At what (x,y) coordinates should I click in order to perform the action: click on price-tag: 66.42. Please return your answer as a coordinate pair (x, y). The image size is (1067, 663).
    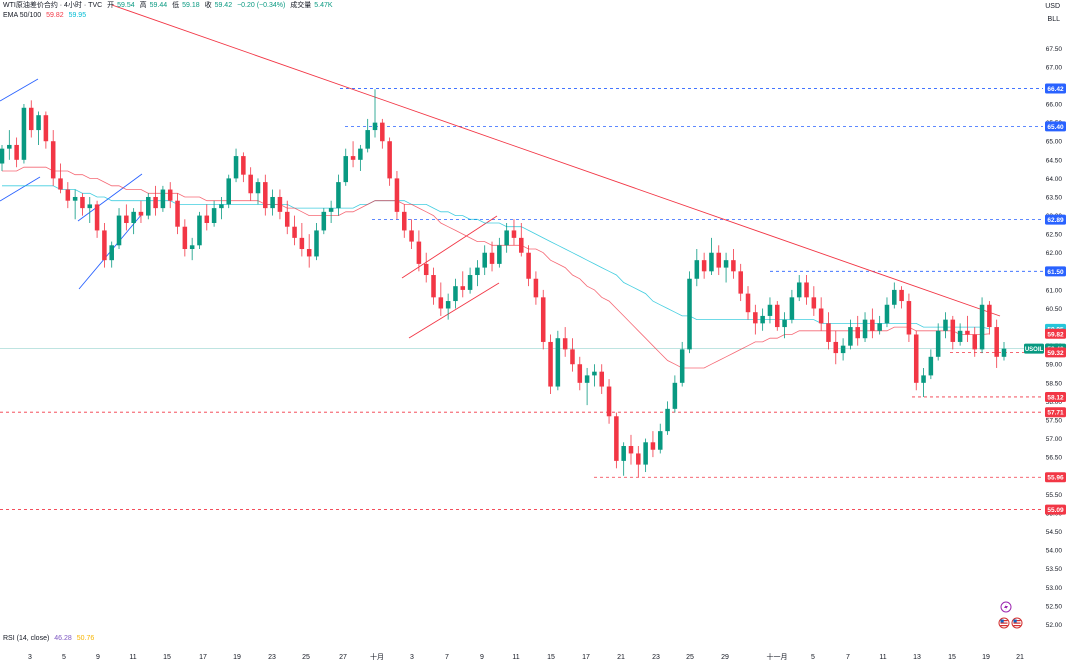
    Looking at the image, I should click on (1055, 88).